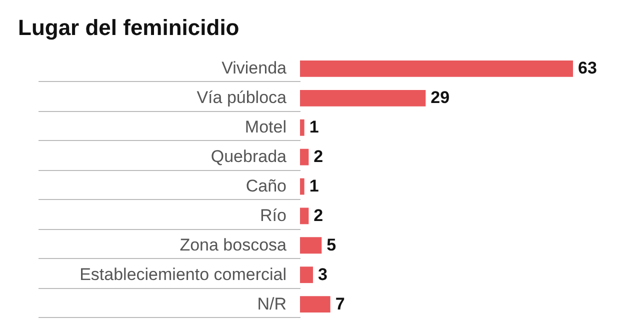 This screenshot has height=332, width=638. I want to click on y-tick-label: Quebrada, so click(249, 156).